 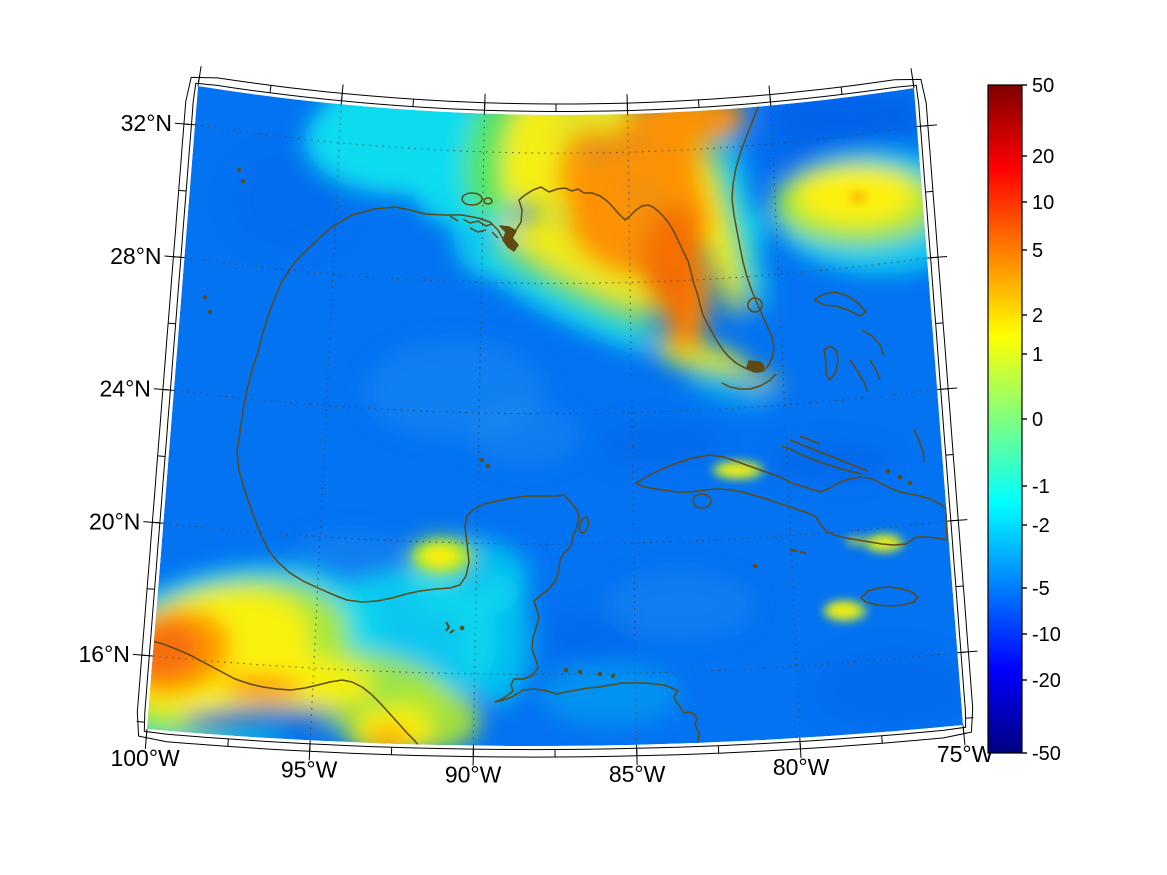 What do you see at coordinates (104, 654) in the screenshot?
I see `svg-text: 16°N` at bounding box center [104, 654].